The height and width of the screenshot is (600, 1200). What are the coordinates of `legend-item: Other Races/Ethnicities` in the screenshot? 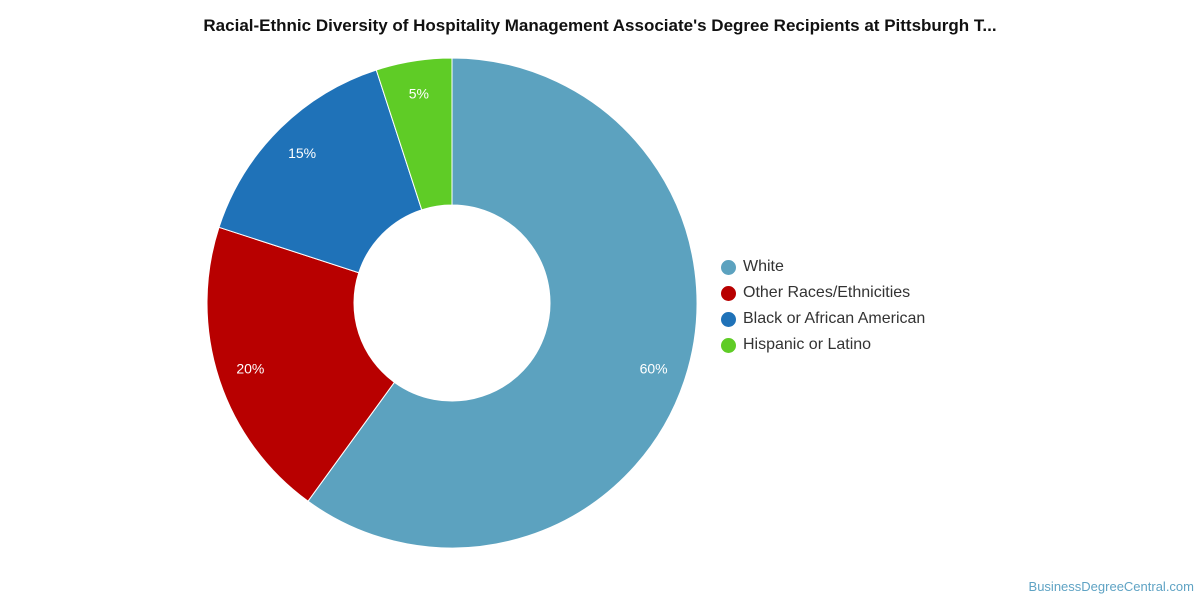 It's located at (823, 293).